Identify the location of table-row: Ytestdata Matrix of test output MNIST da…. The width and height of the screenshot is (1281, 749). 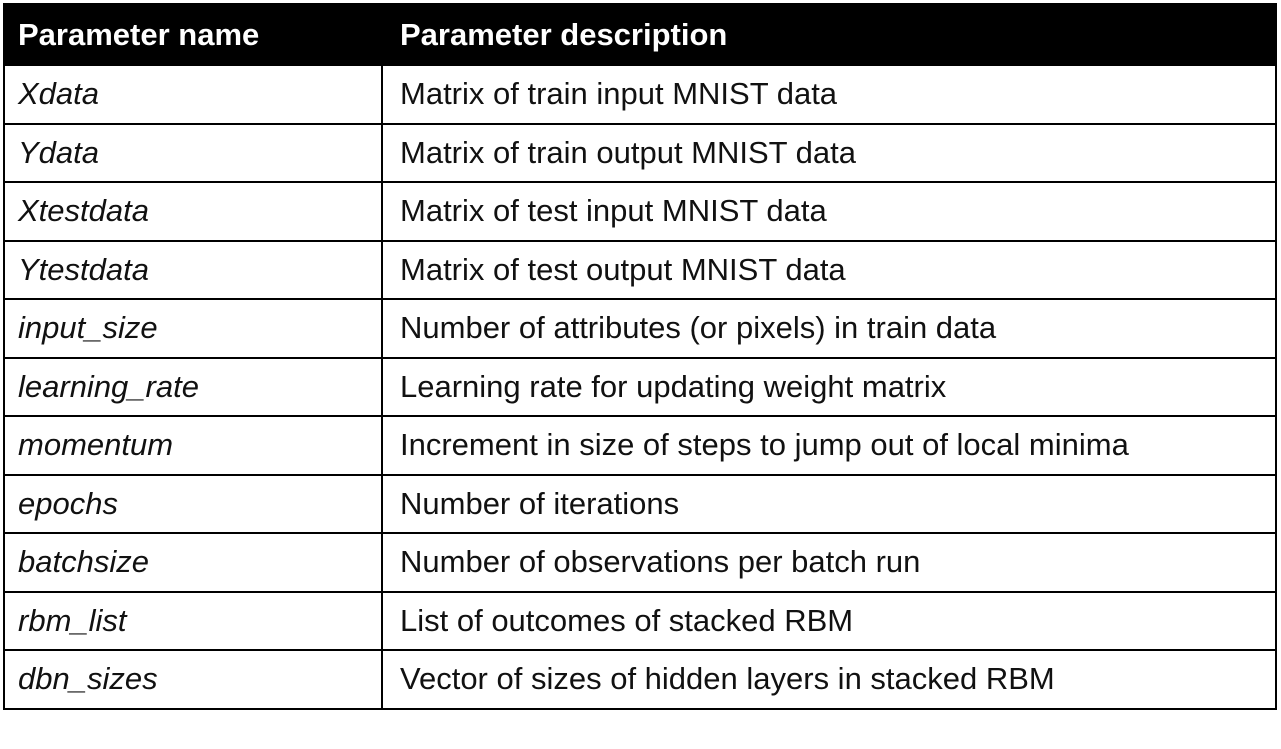
(640, 269).